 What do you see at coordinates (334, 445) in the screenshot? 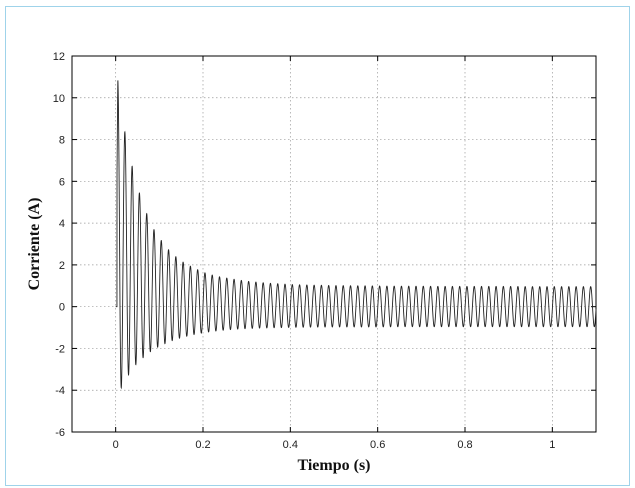
I see `x-tick-labels: 0 0.2 0.4 0.6 0.8 1` at bounding box center [334, 445].